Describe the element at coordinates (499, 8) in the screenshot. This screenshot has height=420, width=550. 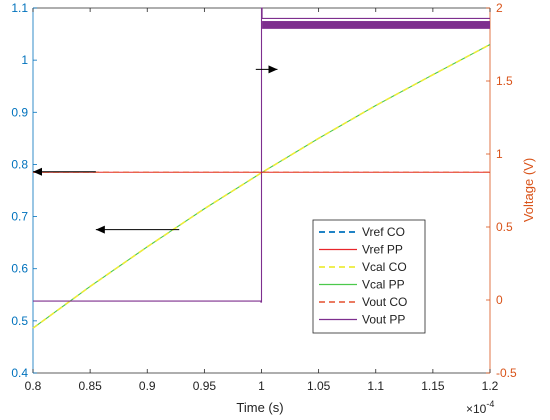
I see `y-right-tick-label: 2` at that location.